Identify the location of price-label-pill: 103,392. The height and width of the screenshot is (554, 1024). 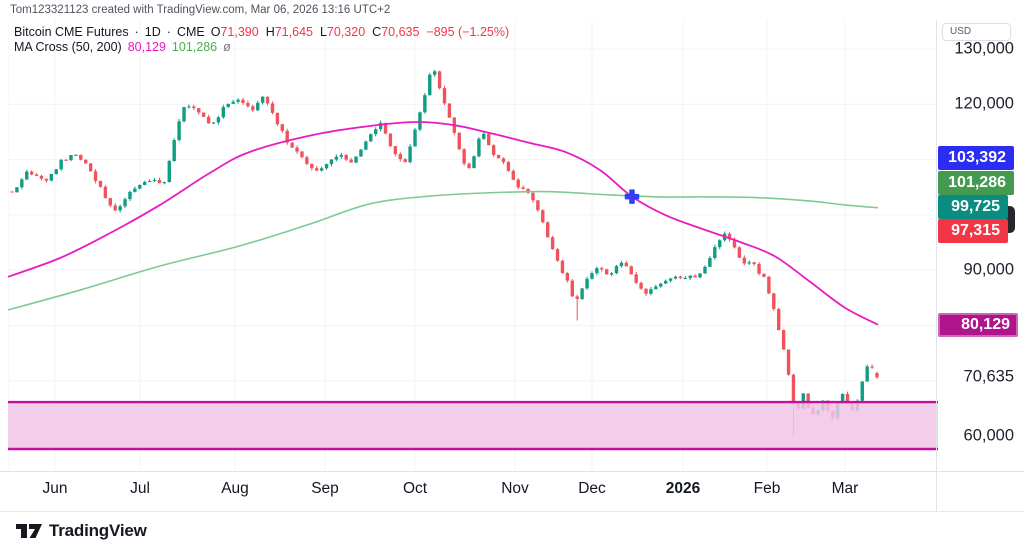
(976, 158).